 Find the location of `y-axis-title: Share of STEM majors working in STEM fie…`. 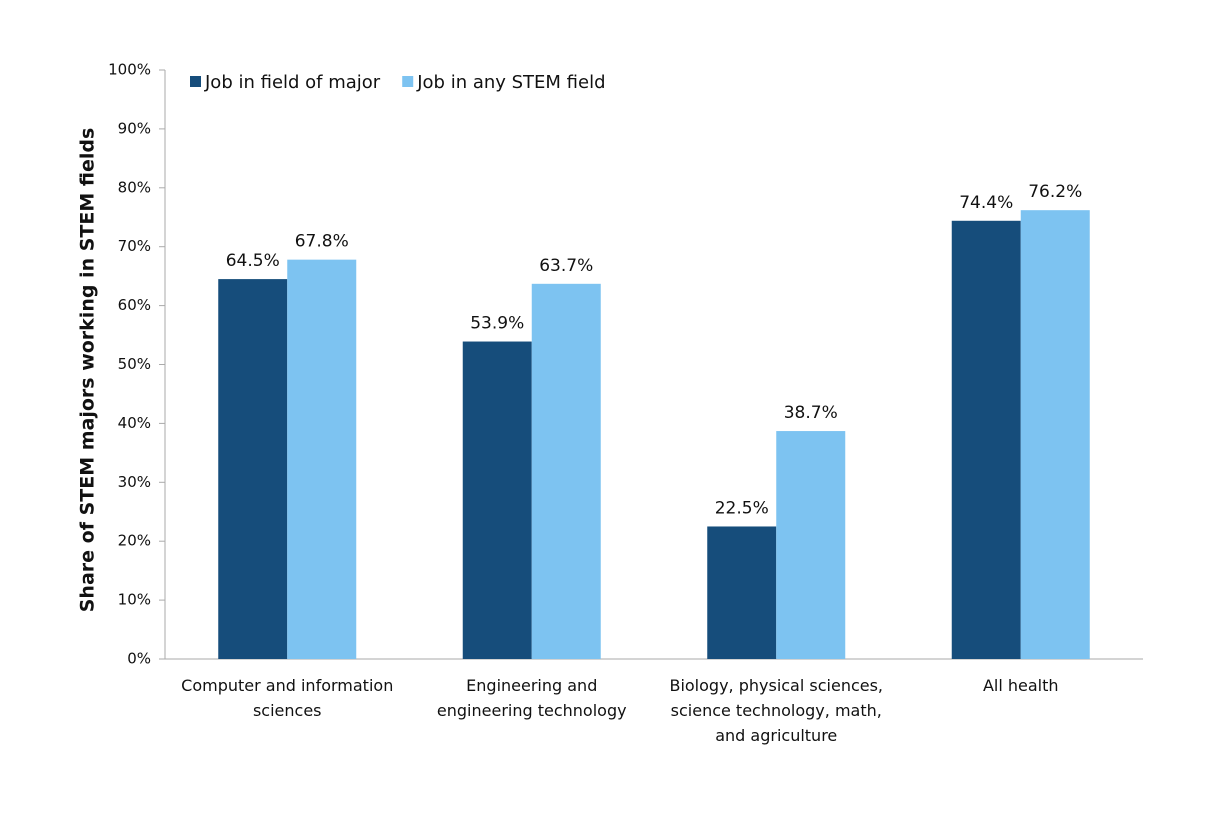

y-axis-title: Share of STEM majors working in STEM fie… is located at coordinates (88, 370).